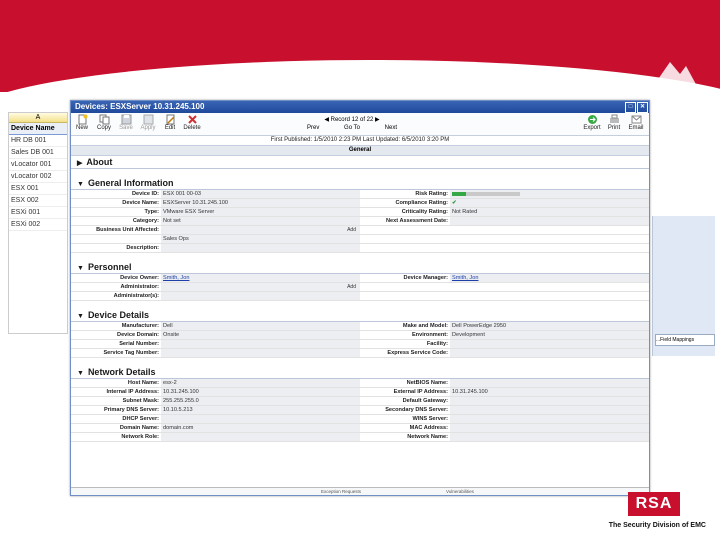 The image size is (720, 540). What do you see at coordinates (82, 122) in the screenshot?
I see `new-button: New` at bounding box center [82, 122].